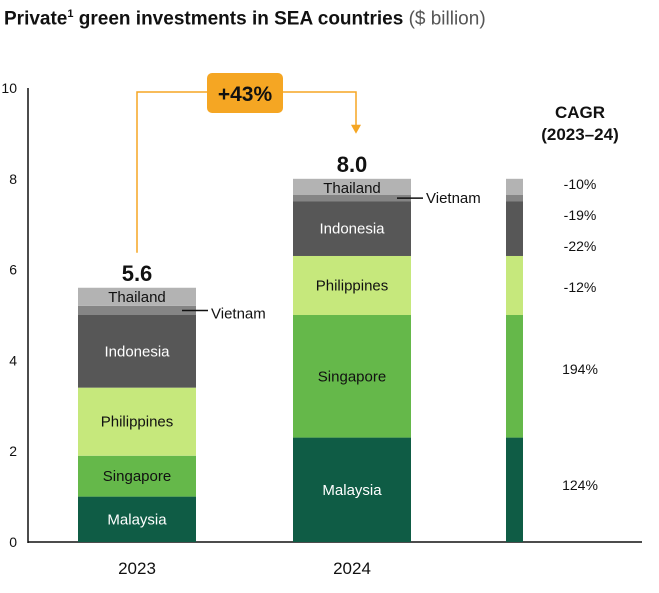 The width and height of the screenshot is (659, 593). Describe the element at coordinates (36, 19) in the screenshot. I see `title-text: Private` at that location.